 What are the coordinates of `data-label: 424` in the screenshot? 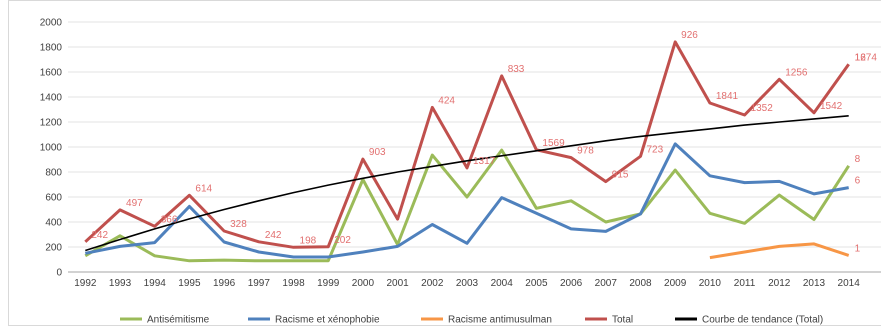 It's located at (446, 100).